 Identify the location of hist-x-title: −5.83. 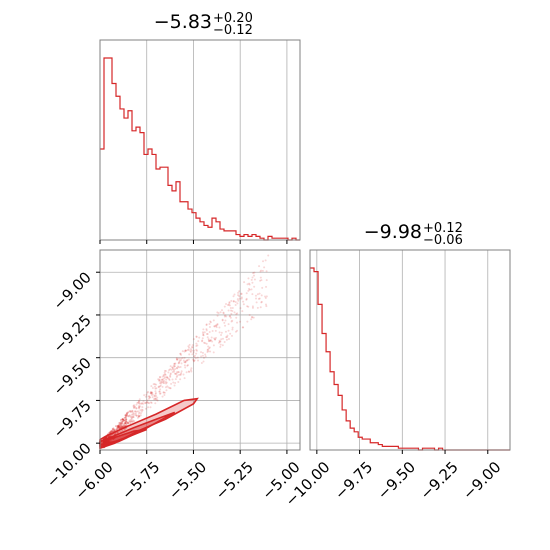
(183, 22).